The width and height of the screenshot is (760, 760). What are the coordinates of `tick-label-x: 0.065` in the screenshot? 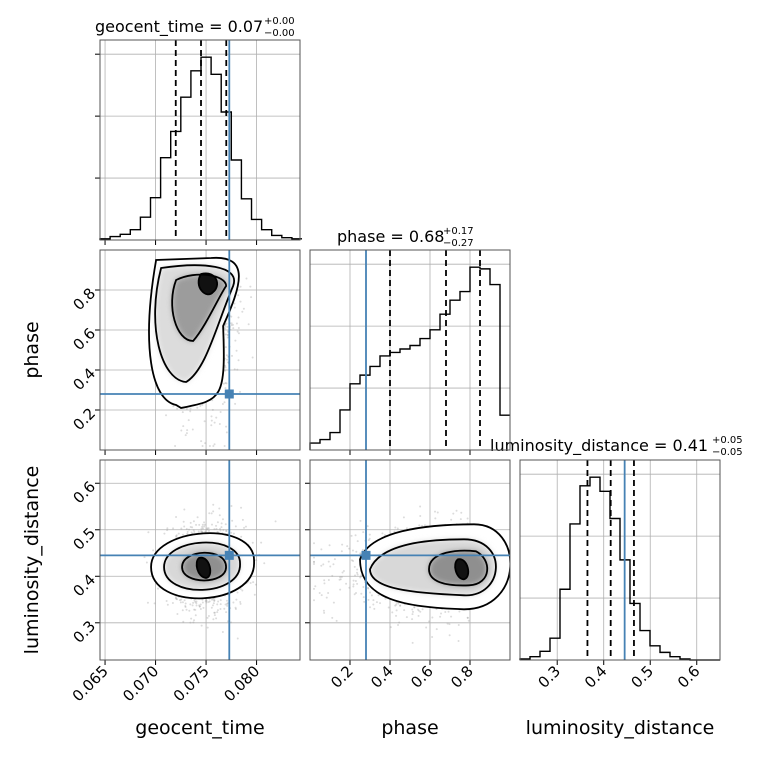 It's located at (90, 683).